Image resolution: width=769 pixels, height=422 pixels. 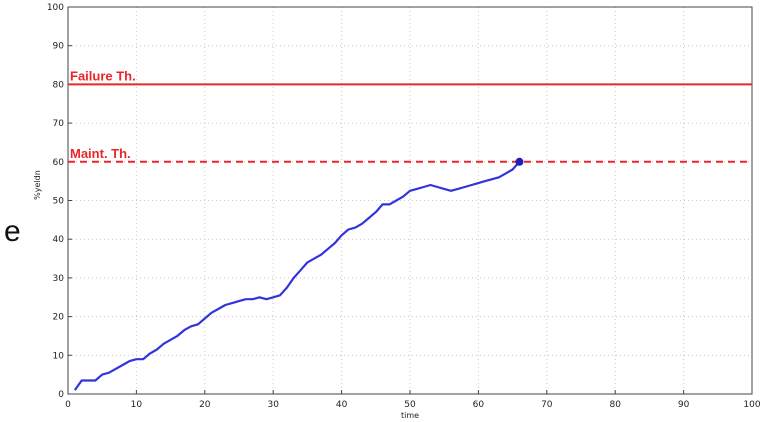 I want to click on x-tick-label: 0, so click(x=68, y=405).